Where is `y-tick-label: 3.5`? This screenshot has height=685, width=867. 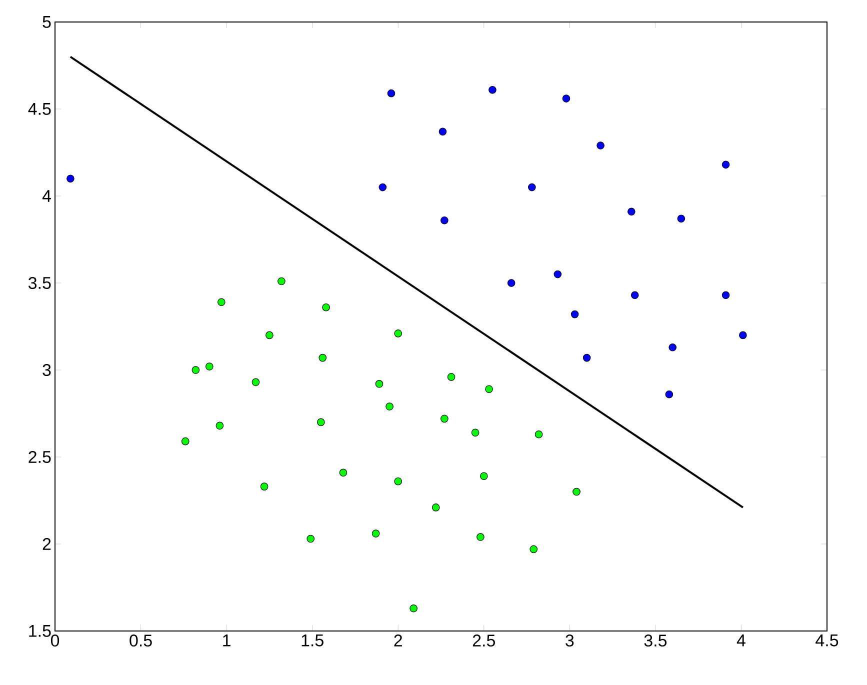
y-tick-label: 3.5 is located at coordinates (39, 283).